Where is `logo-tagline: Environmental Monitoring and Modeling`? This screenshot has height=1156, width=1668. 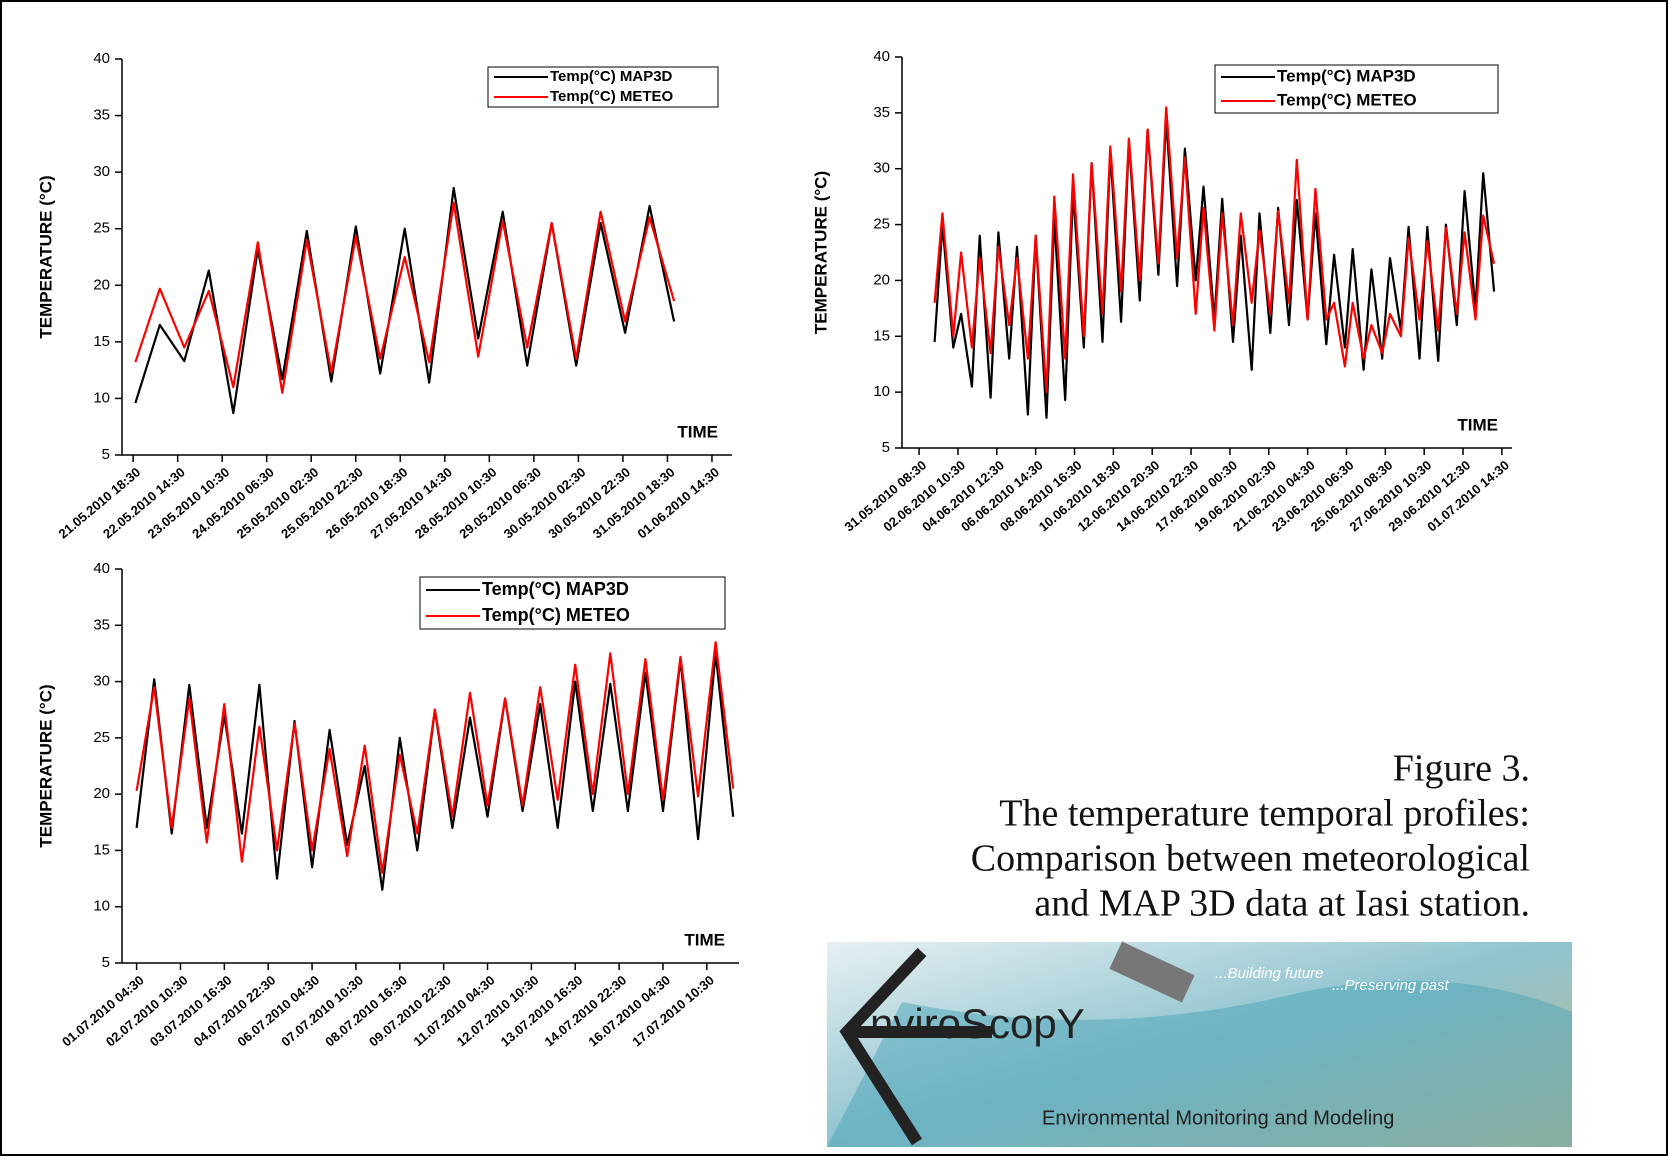
logo-tagline: Environmental Monitoring and Modeling is located at coordinates (1218, 1118).